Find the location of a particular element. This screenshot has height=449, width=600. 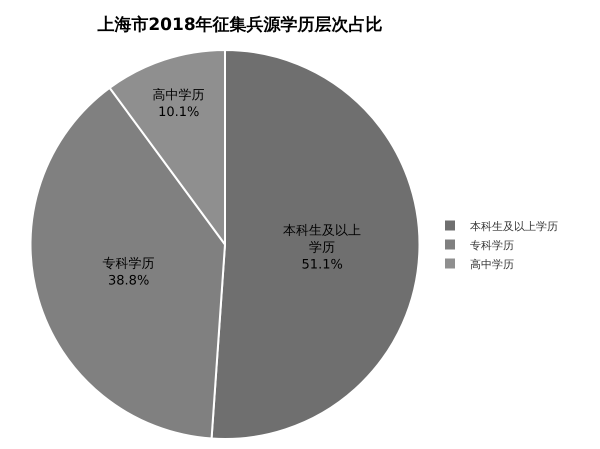

data-label: 专科学历38.8% is located at coordinates (128, 272).